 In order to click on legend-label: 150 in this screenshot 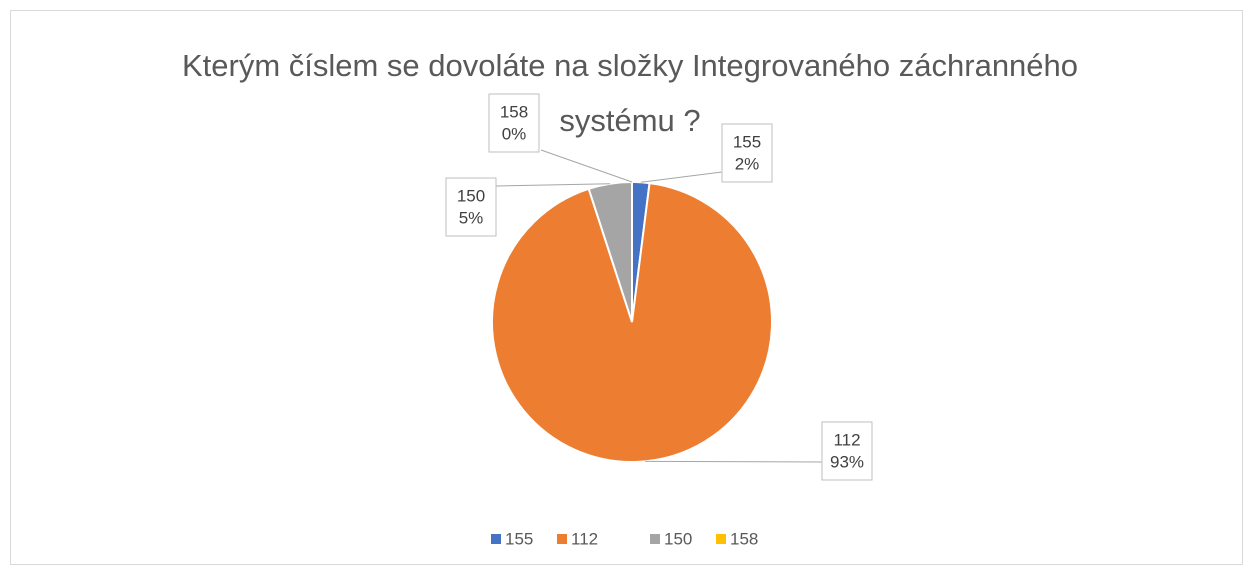, I will do `click(678, 538)`.